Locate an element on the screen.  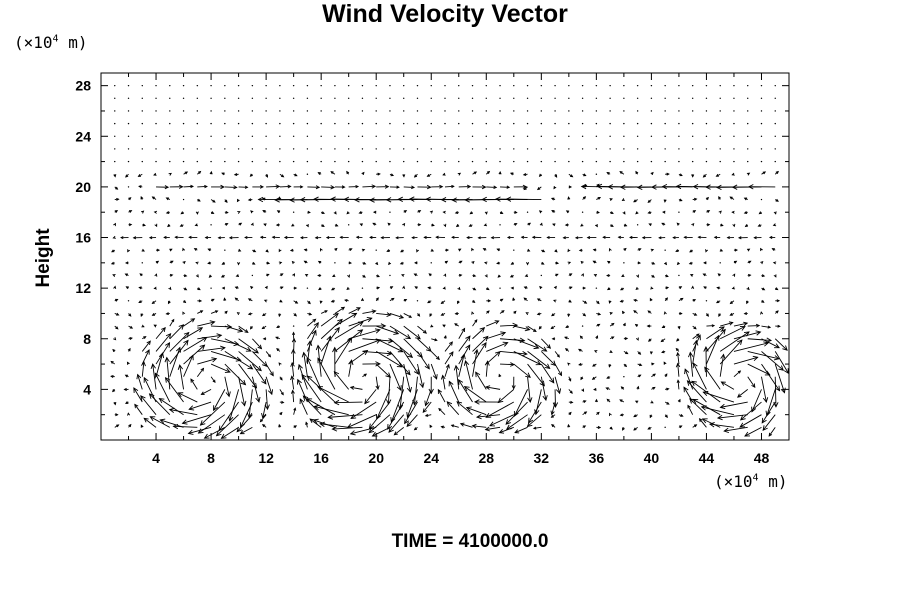
y-unit-exponent: 4 is located at coordinates (55, 39).